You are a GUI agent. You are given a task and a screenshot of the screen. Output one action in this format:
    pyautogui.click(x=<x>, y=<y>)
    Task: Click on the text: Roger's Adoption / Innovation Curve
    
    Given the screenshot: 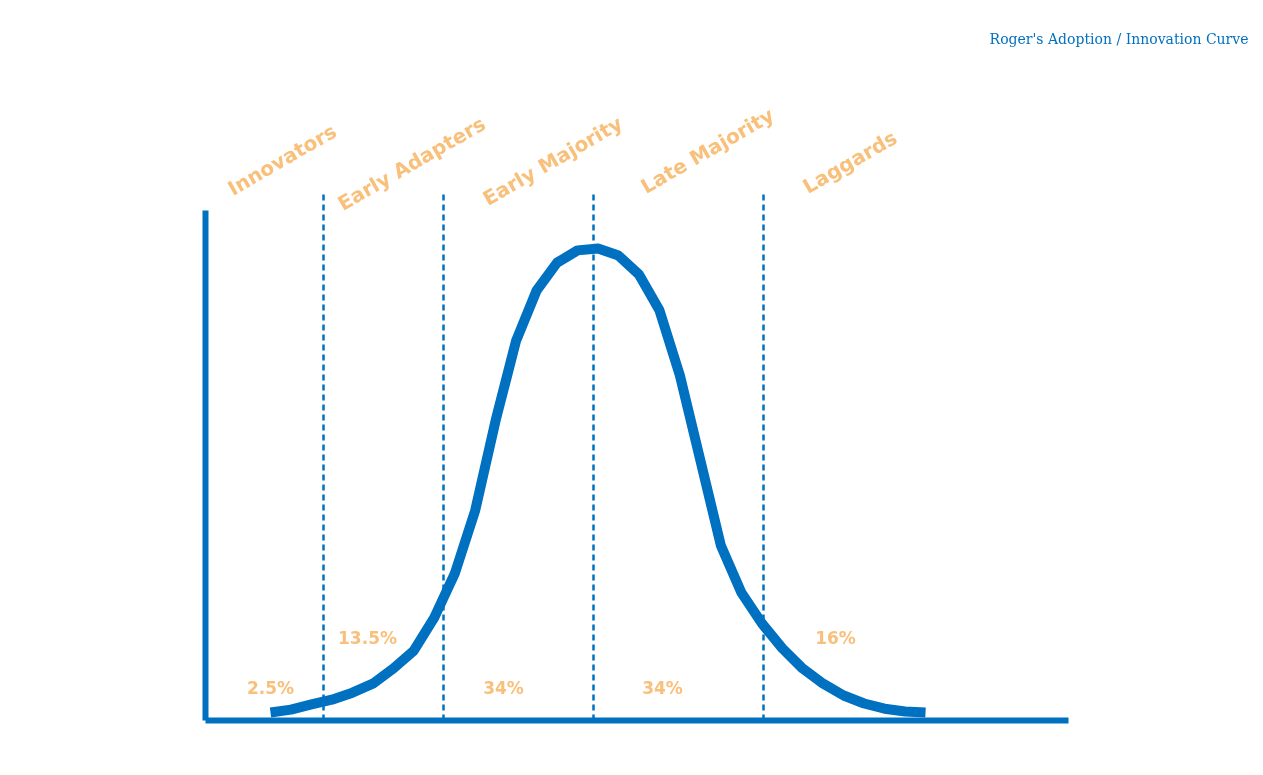 What is the action you would take?
    pyautogui.click(x=1119, y=38)
    